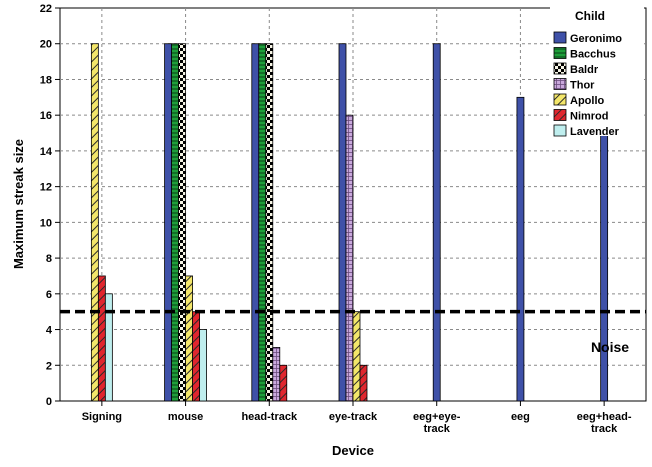  Describe the element at coordinates (46, 45) in the screenshot. I see `y-tick-label: 20` at that location.